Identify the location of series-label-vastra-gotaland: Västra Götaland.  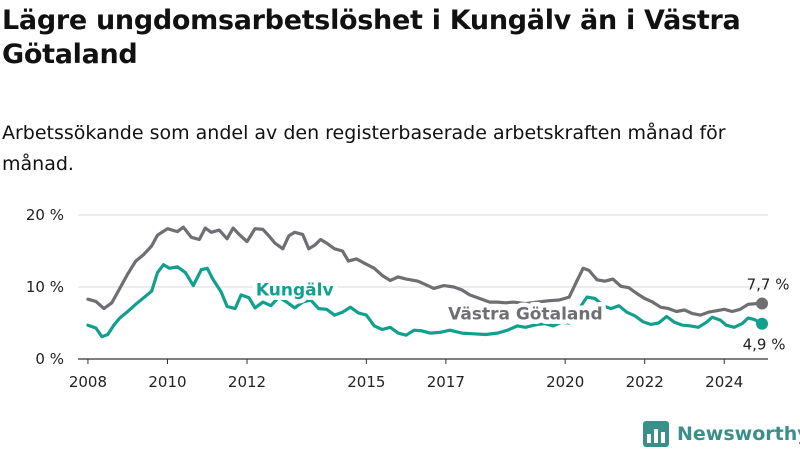
(525, 314).